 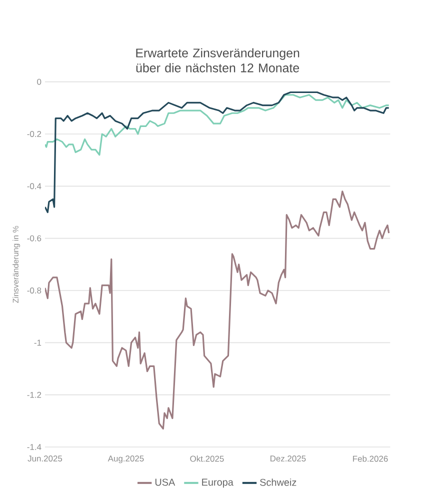 I want to click on x-tick-label: Dez.2025, so click(x=288, y=459).